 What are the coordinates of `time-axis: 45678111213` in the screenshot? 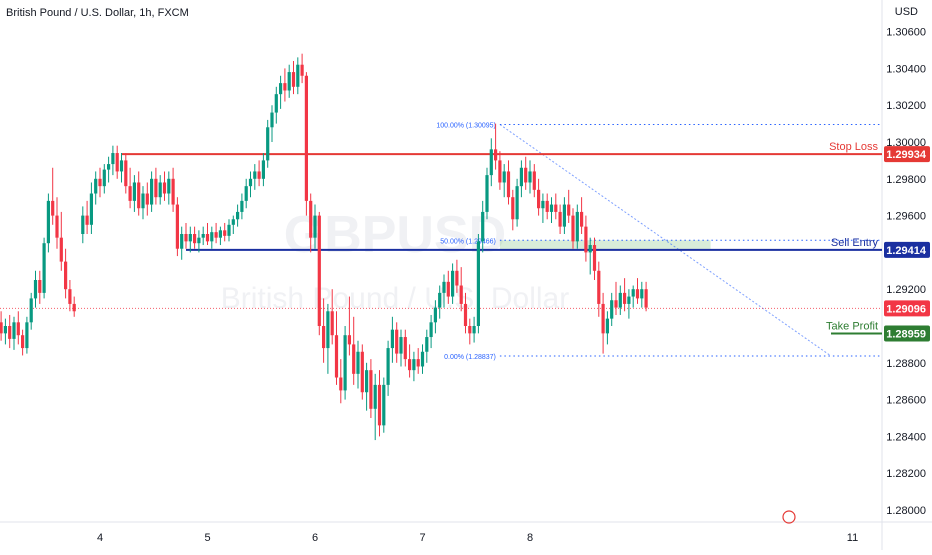 It's located at (514, 527).